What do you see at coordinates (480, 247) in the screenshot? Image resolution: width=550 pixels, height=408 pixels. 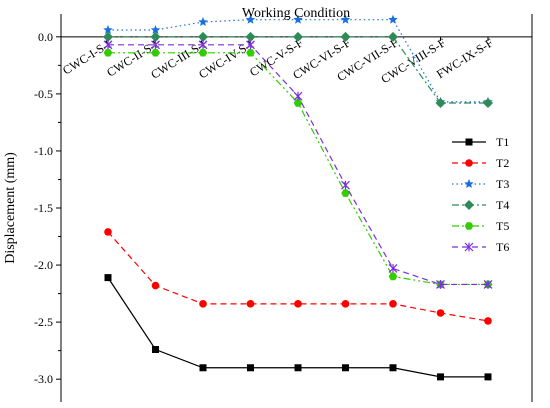 I see `legend-item-t6: T6` at bounding box center [480, 247].